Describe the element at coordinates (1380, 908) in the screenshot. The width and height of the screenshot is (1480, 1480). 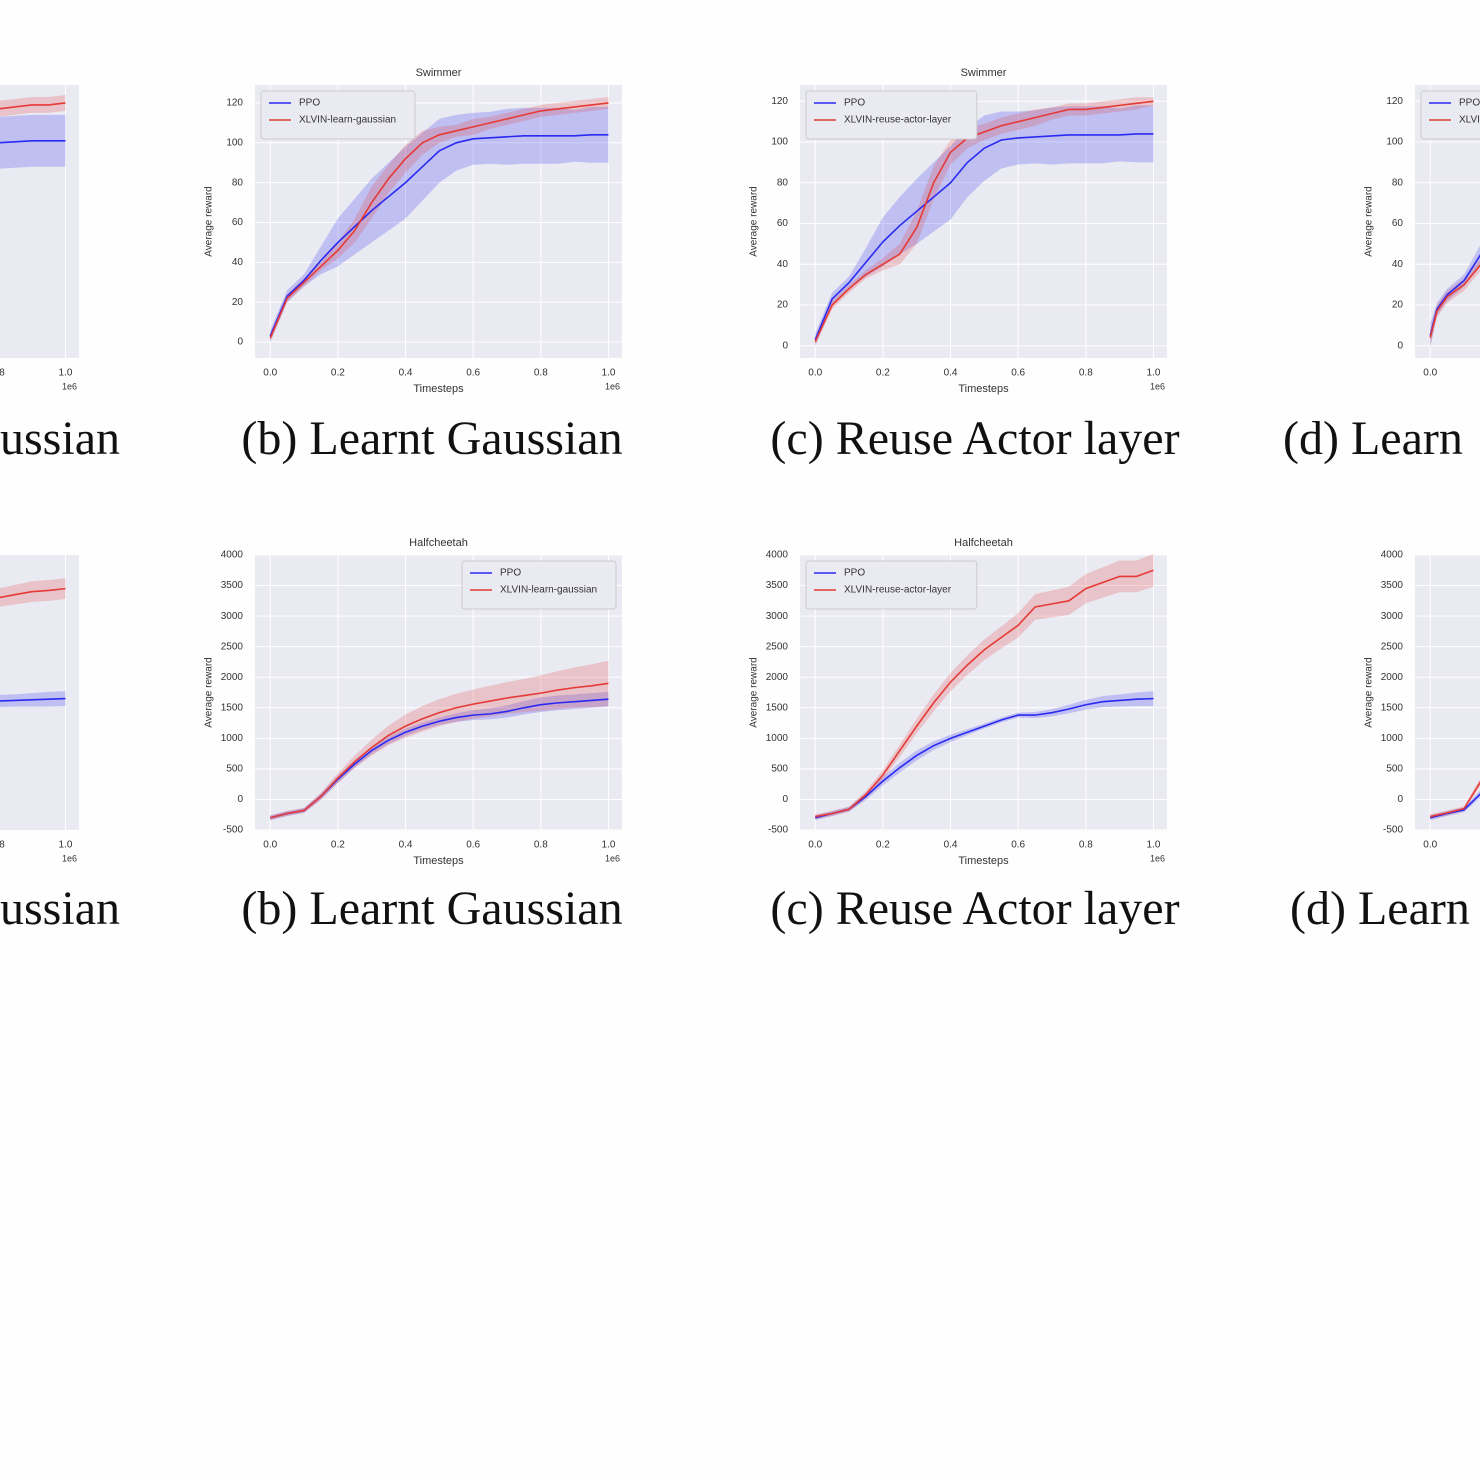
I see `caption: (d) Learn` at that location.